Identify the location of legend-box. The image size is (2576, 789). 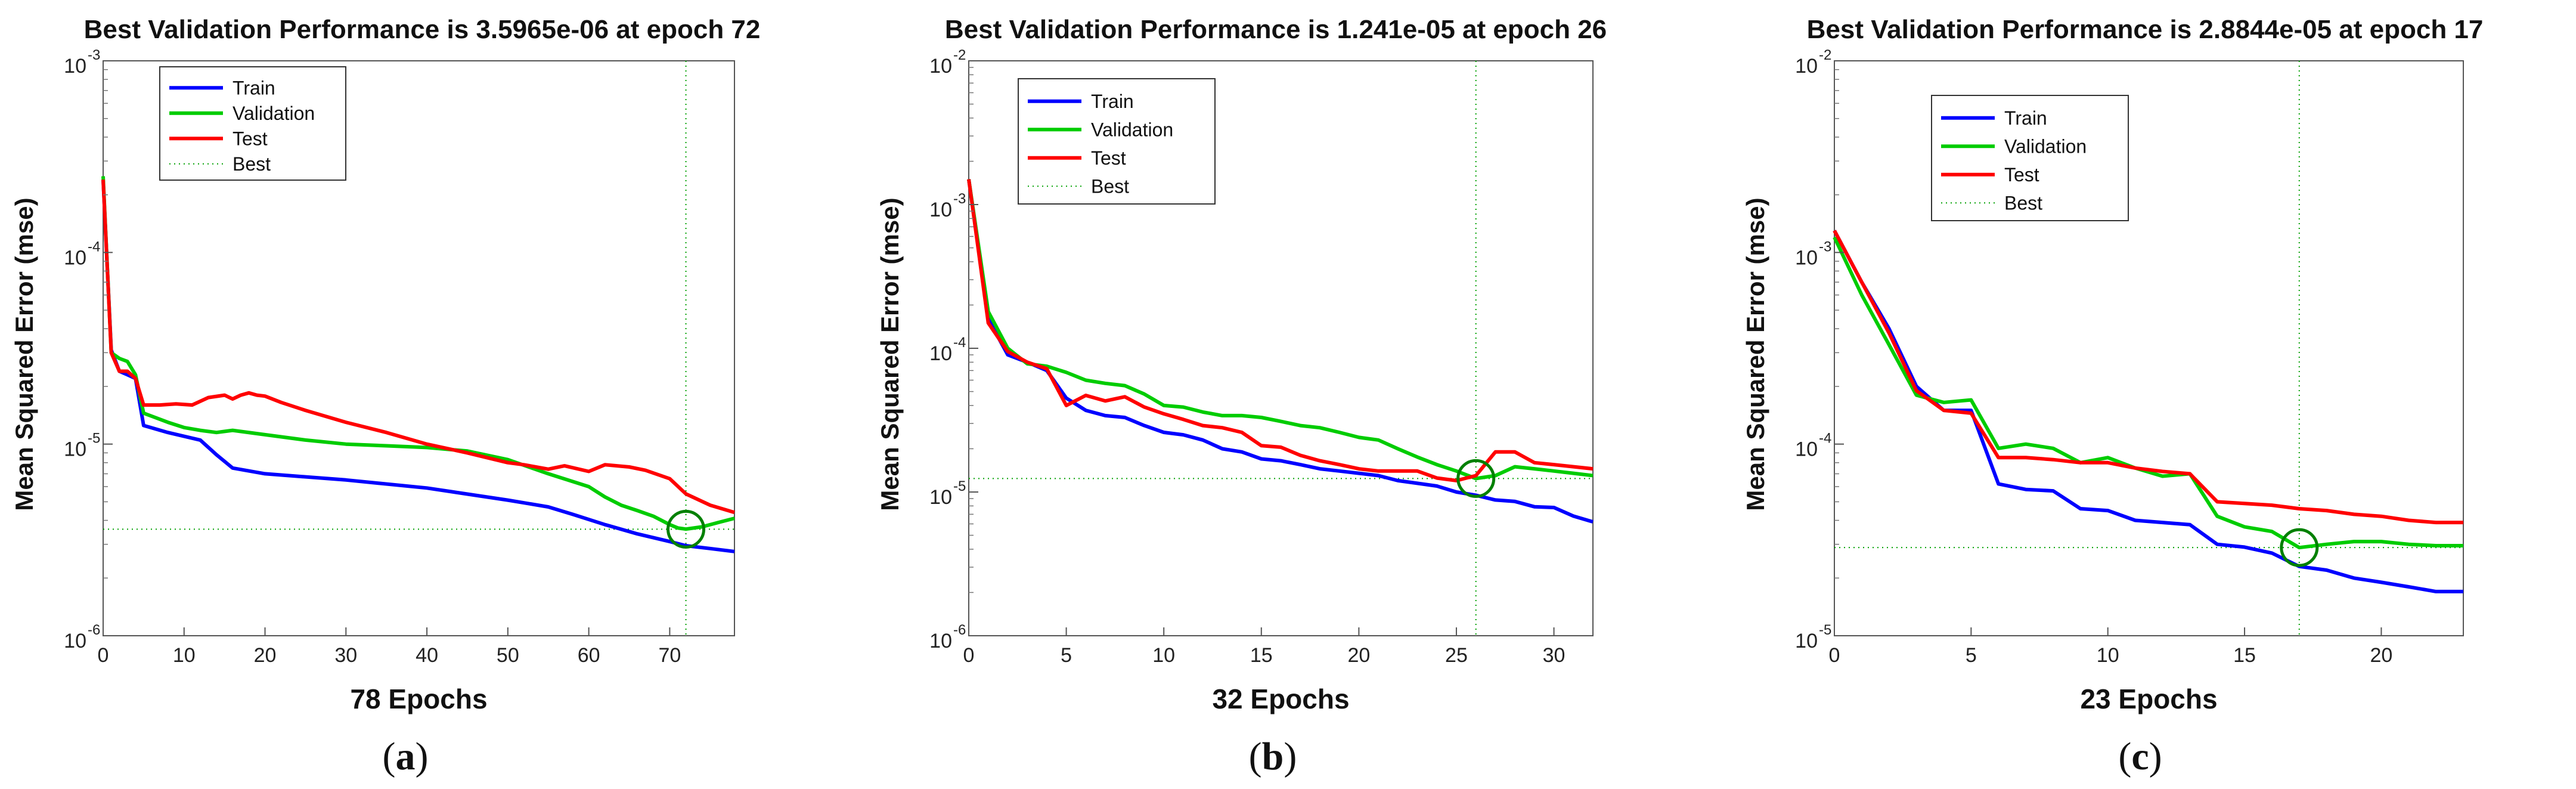
(252, 123).